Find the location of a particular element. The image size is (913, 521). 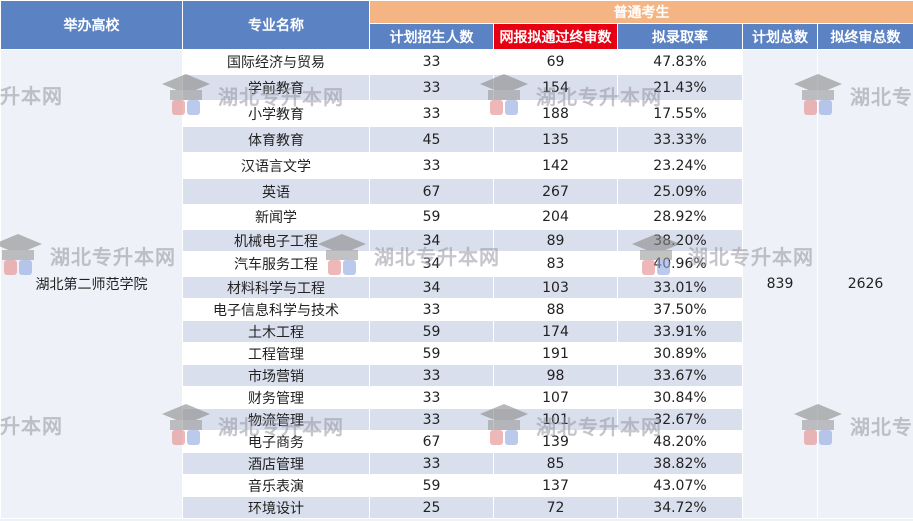

table-row: 小学教育 33 188 17.55% is located at coordinates (457, 113).